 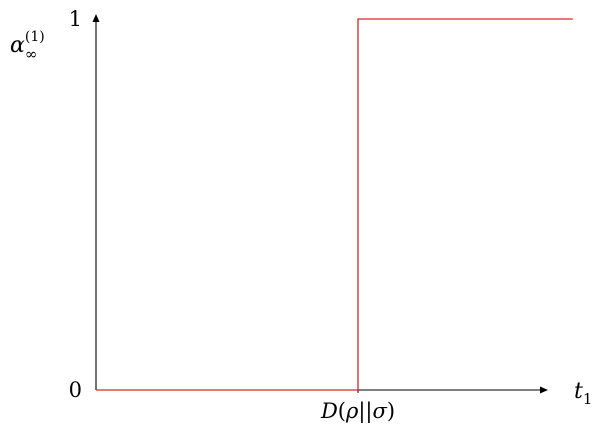 I want to click on y-axis-label: α(1) ∞, so click(x=27, y=46).